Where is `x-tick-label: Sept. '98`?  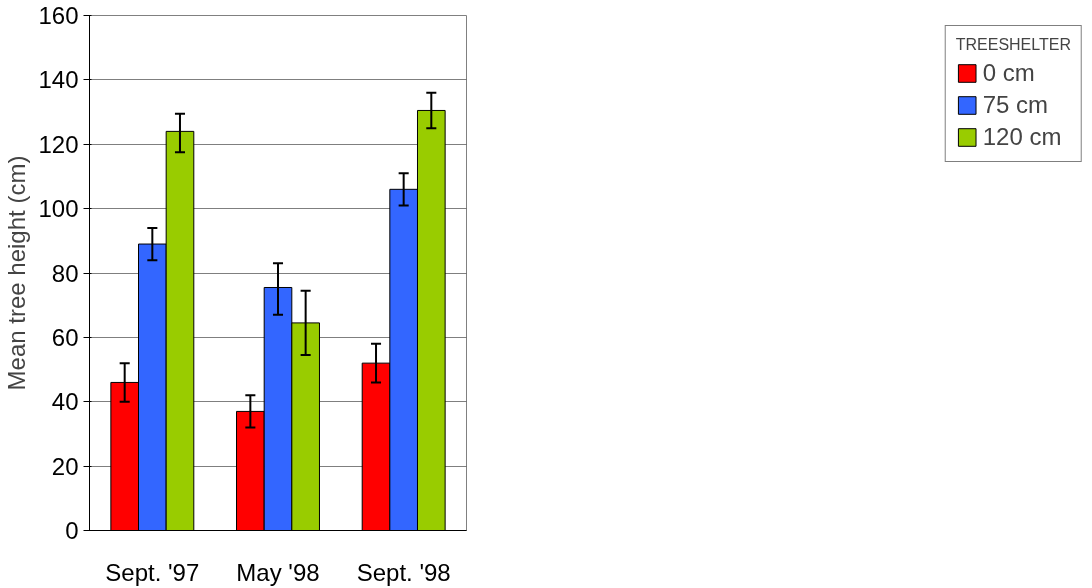 x-tick-label: Sept. '98 is located at coordinates (403, 572).